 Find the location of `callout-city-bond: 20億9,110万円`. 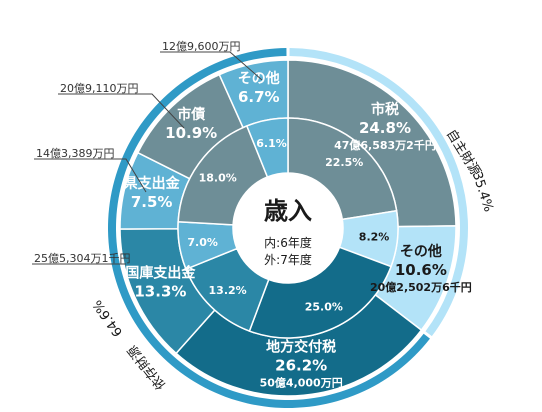

callout-city-bond: 20億9,110万円 is located at coordinates (121, 105).